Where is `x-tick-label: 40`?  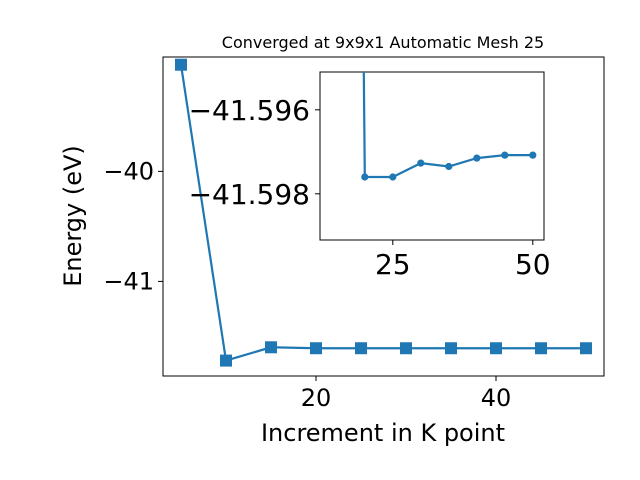
x-tick-label: 40 is located at coordinates (496, 398).